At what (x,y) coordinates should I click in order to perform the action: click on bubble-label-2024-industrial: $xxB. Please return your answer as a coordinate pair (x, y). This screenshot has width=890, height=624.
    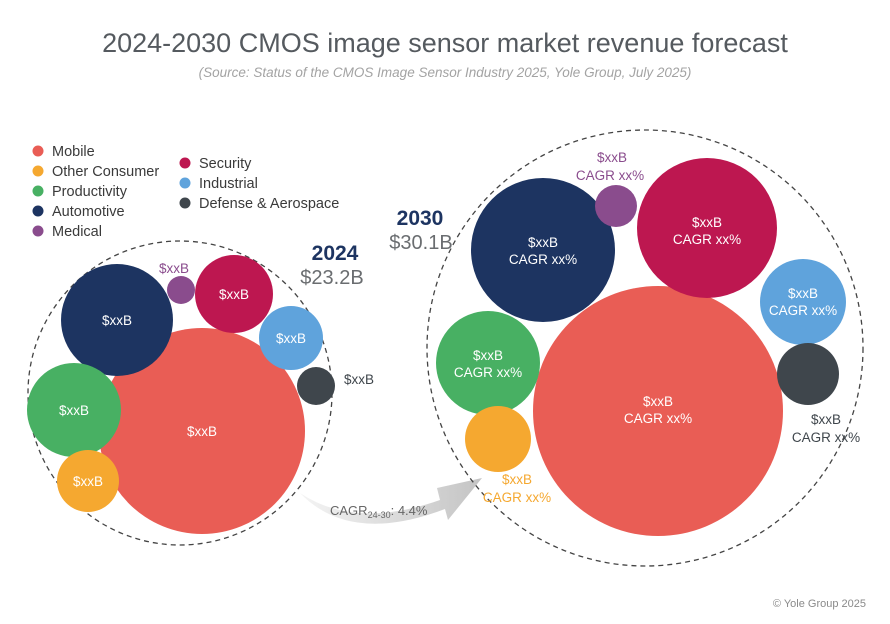
    Looking at the image, I should click on (291, 338).